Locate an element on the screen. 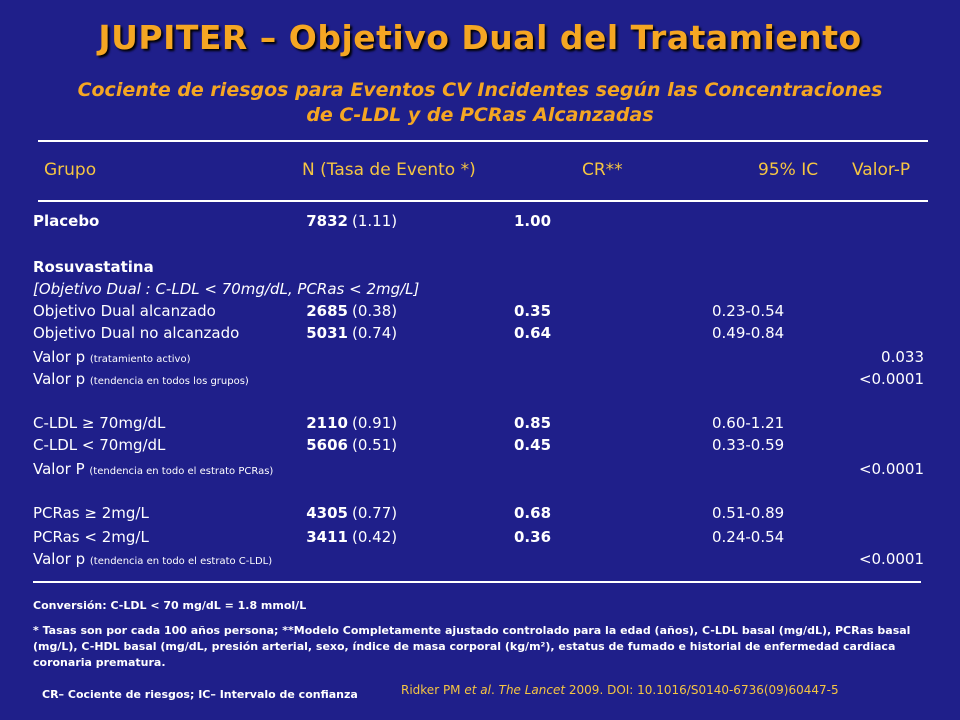  n-value: 3411 is located at coordinates (327, 537).